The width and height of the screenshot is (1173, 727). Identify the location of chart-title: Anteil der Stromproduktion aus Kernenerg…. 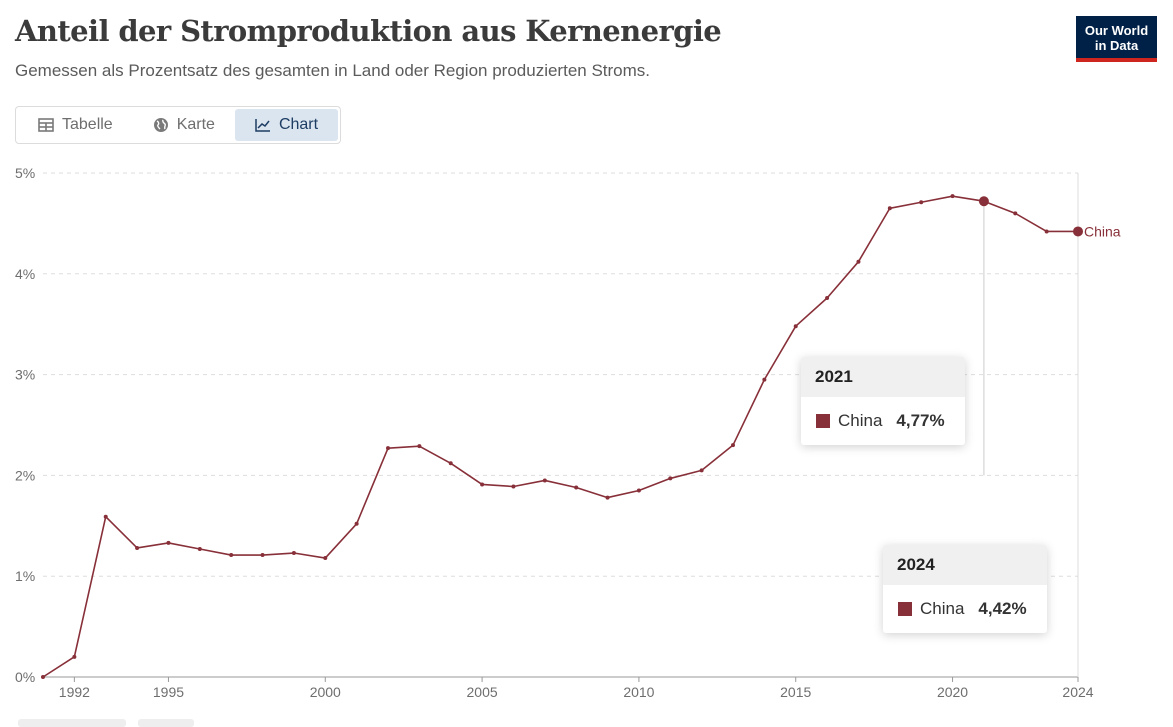
(368, 31).